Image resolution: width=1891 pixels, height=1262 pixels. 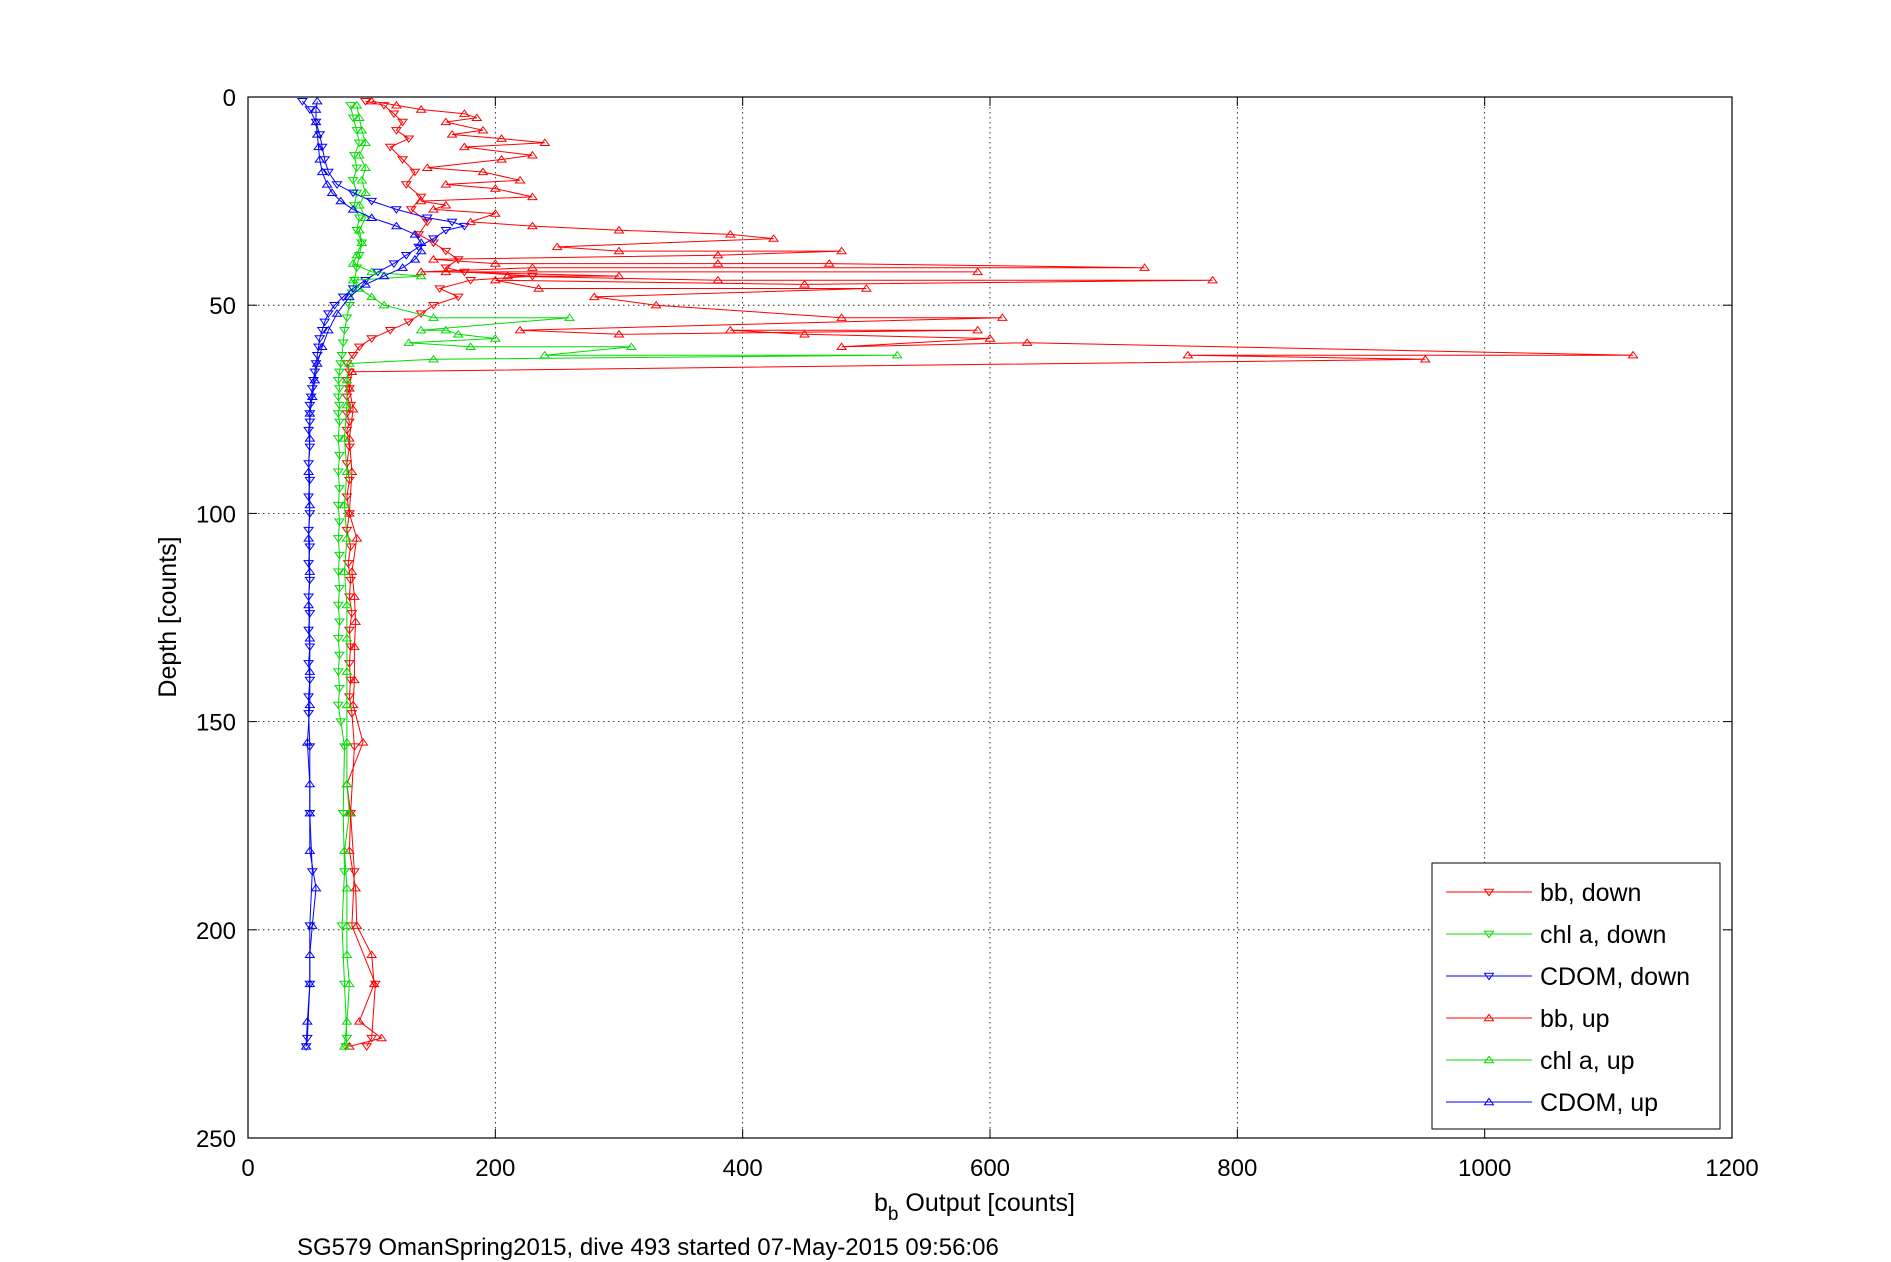 I want to click on x-axis-label: bb Output [counts], so click(x=974, y=1207).